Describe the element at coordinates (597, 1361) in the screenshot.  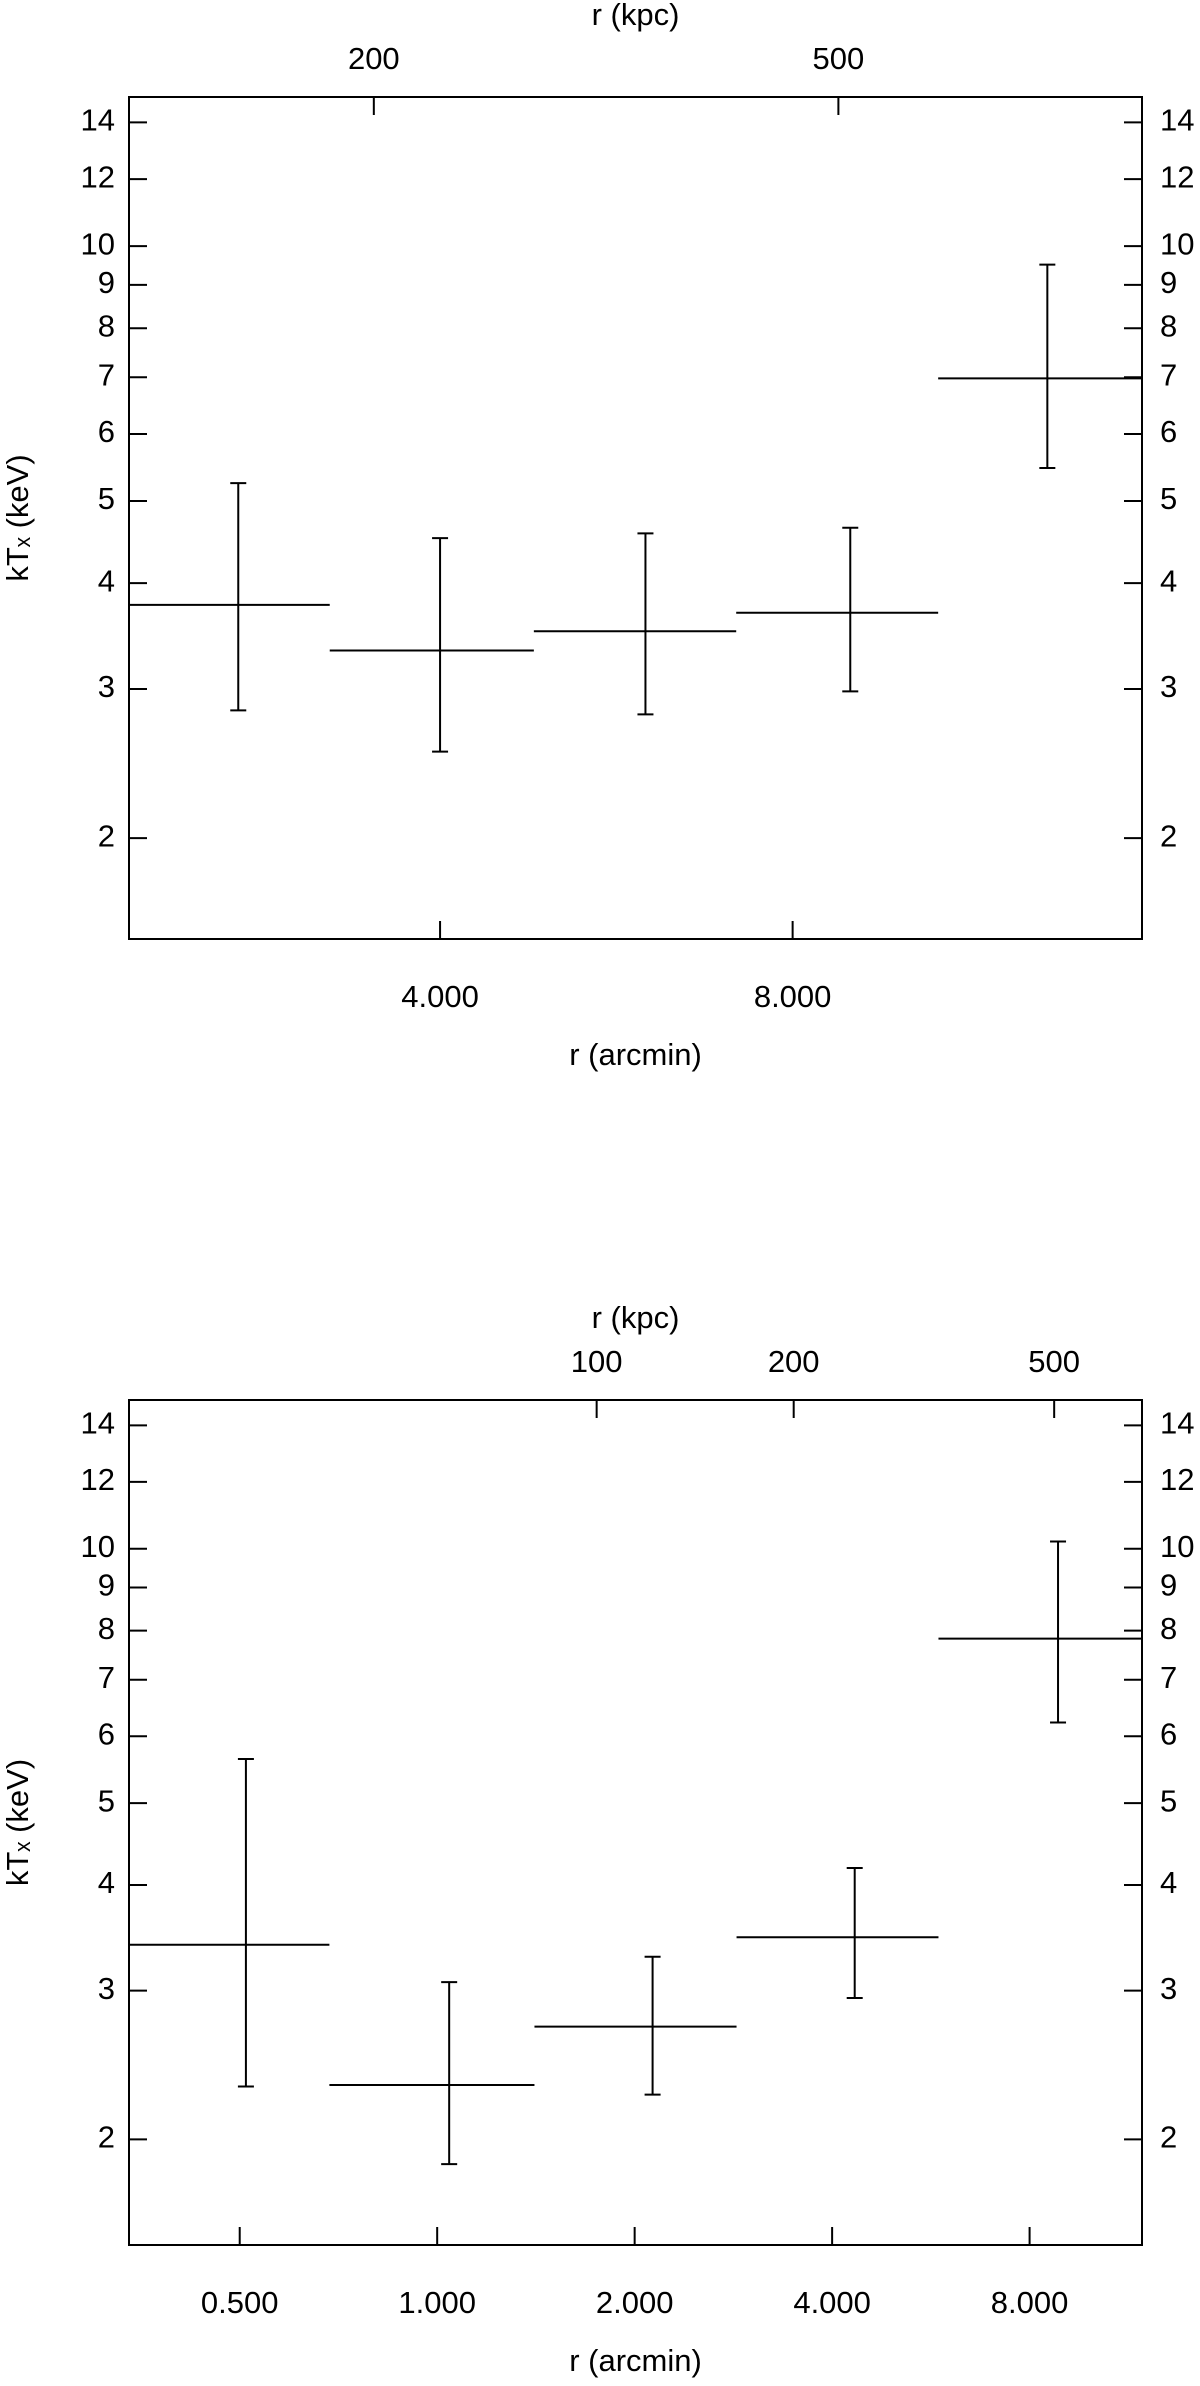
I see `x2-tick-label: 100` at that location.